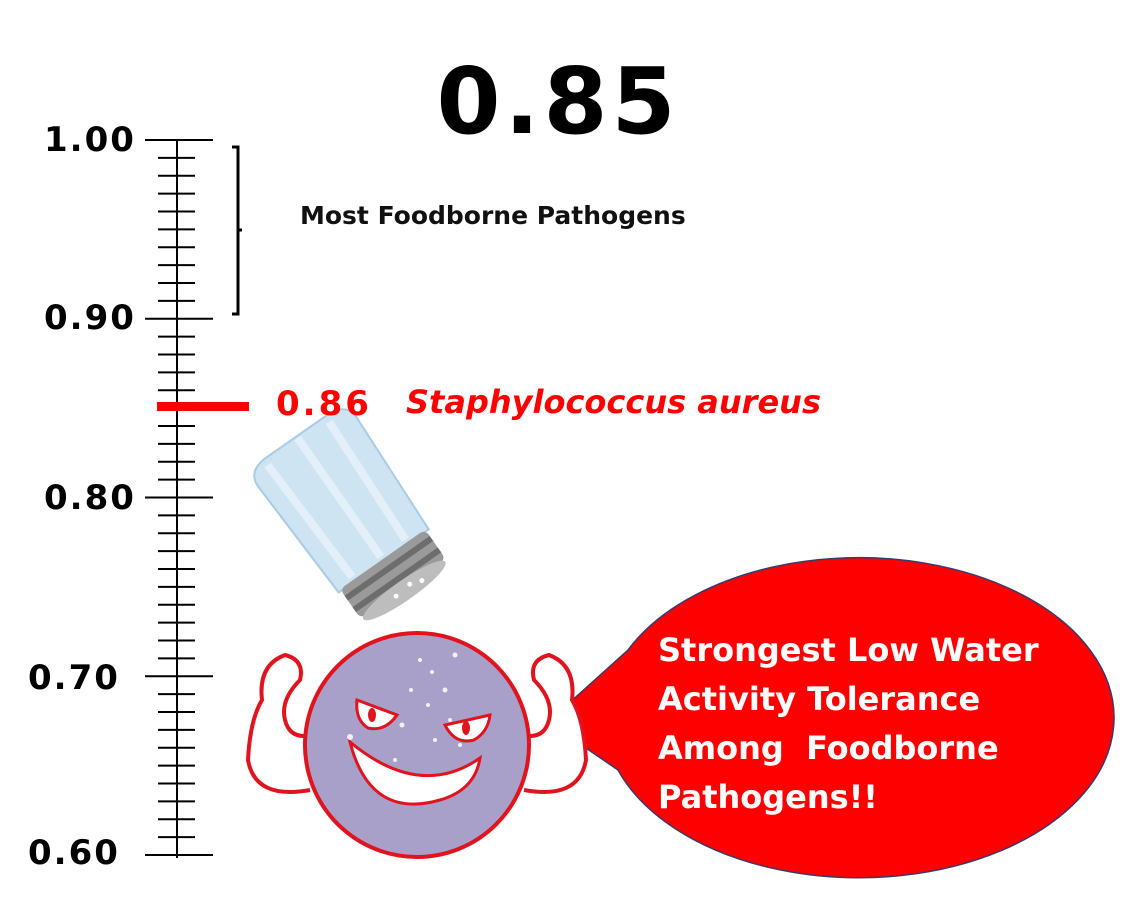  I want to click on marker-value-label: 0.86, so click(324, 404).